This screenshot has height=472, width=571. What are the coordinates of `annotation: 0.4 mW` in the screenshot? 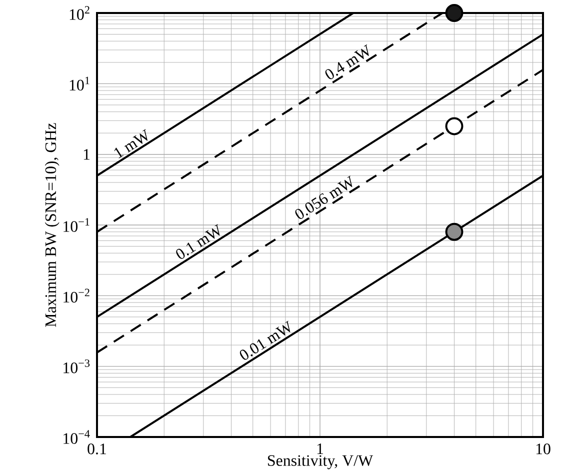 It's located at (347, 62).